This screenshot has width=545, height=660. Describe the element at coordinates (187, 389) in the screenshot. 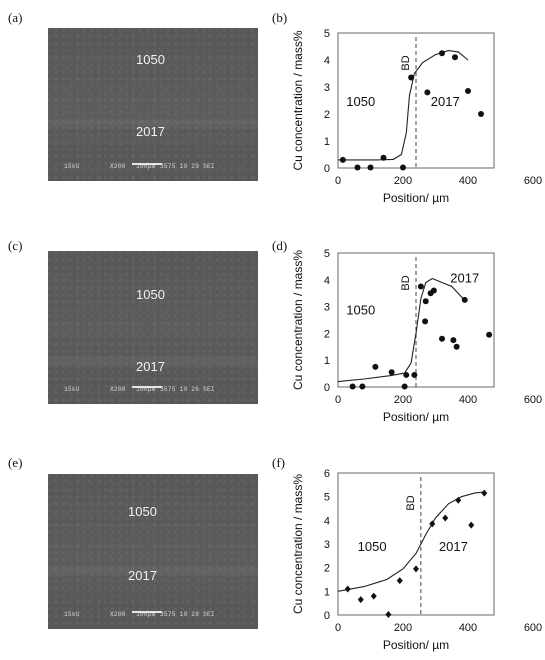

I see `sem-image-id: 3575 10 26 SEI` at that location.